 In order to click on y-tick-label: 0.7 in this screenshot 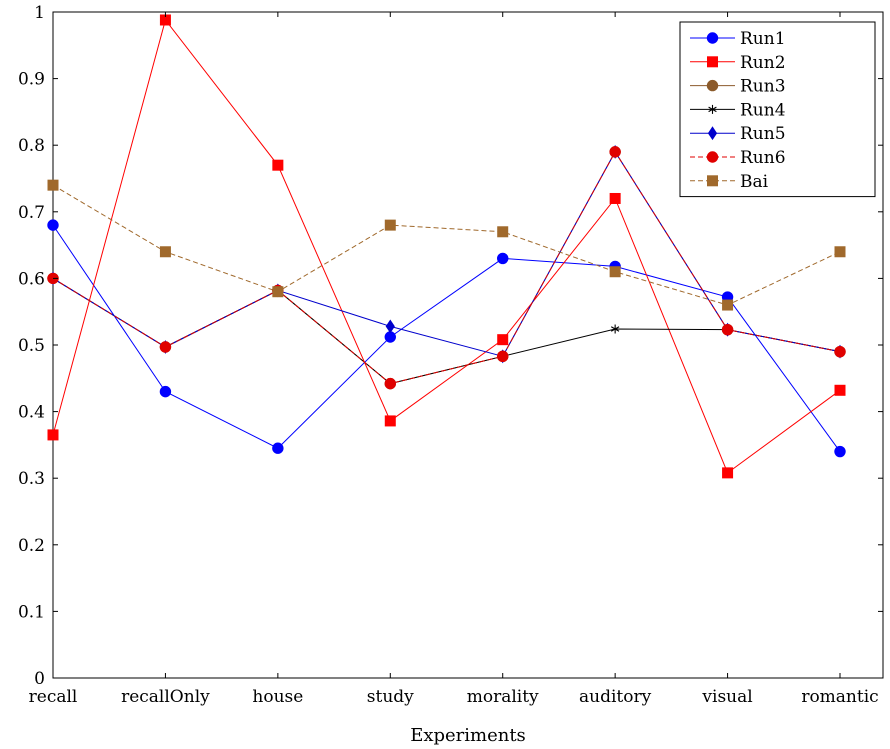, I will do `click(31, 213)`.